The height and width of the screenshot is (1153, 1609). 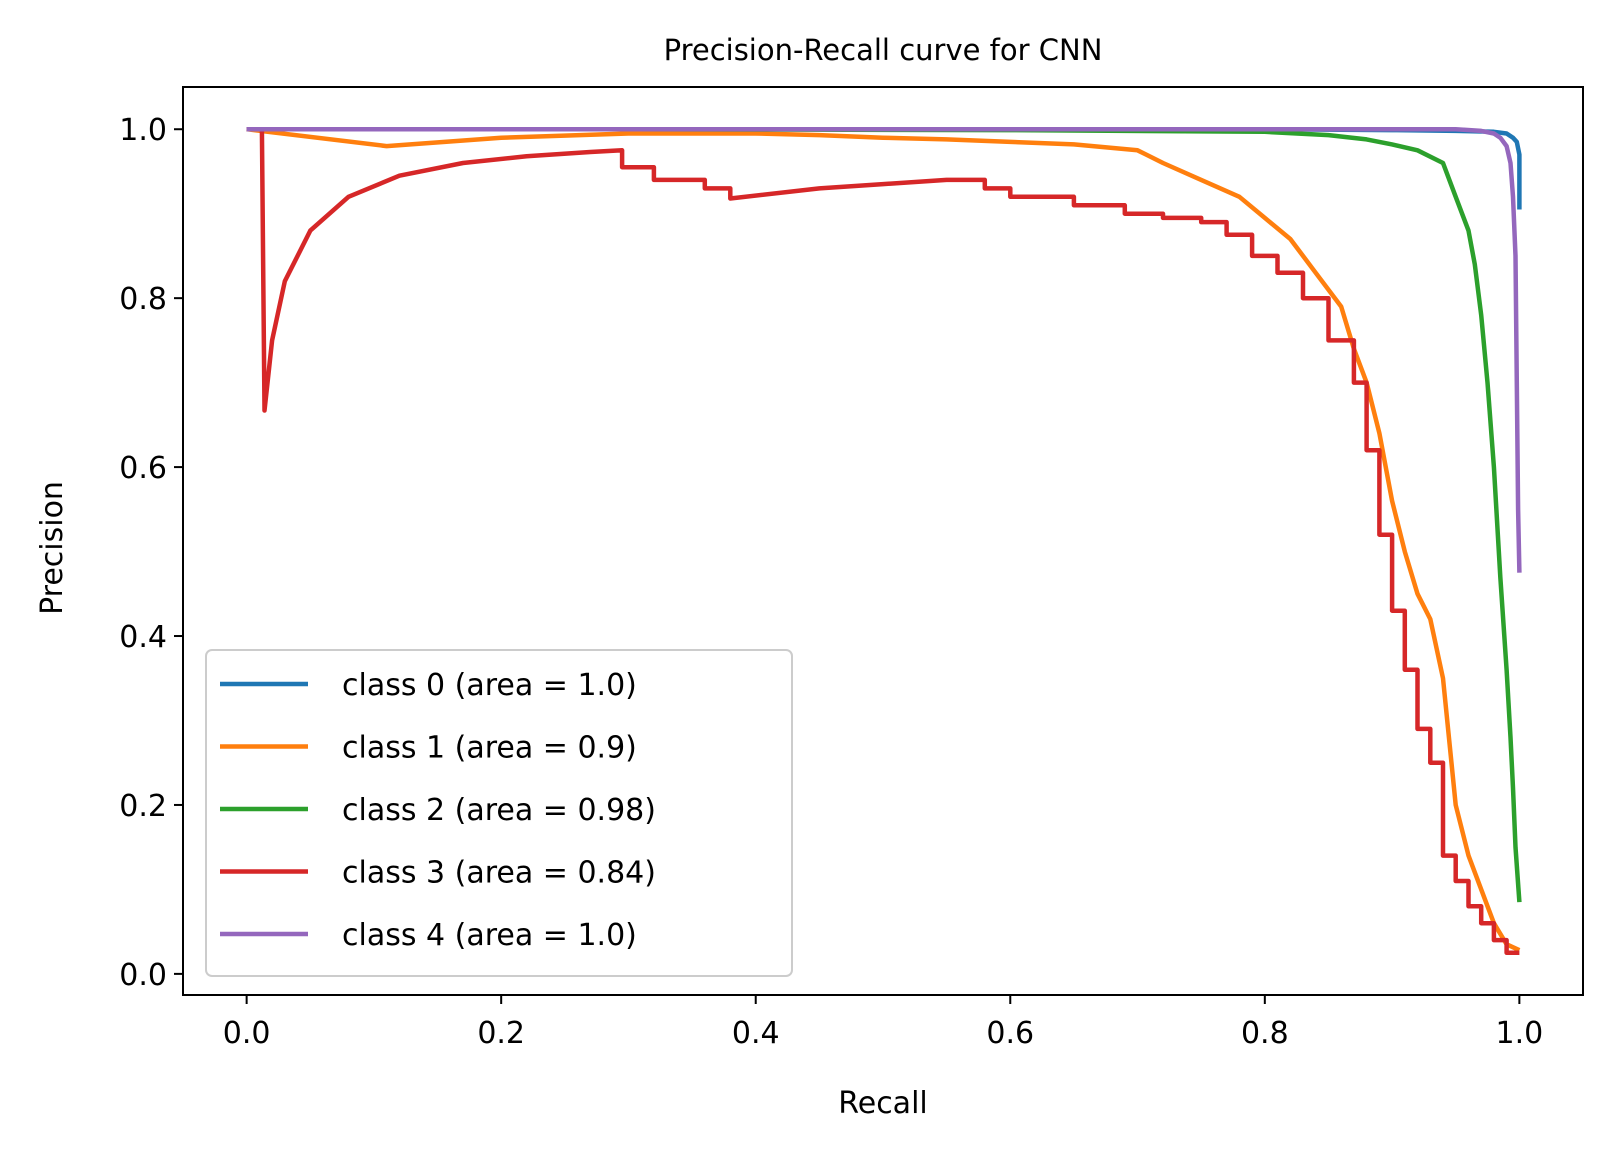 I want to click on x-tick-label: 0.2, so click(x=501, y=1033).